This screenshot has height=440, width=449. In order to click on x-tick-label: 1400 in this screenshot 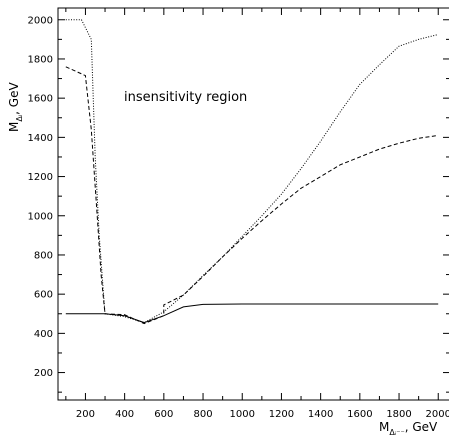, I will do `click(320, 414)`.